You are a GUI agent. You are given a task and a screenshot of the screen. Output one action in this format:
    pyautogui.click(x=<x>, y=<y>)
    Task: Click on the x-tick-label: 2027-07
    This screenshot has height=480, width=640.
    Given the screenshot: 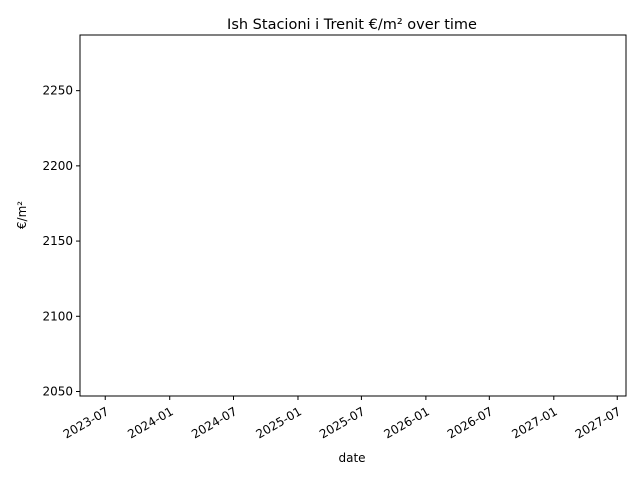 What is the action you would take?
    pyautogui.click(x=598, y=422)
    